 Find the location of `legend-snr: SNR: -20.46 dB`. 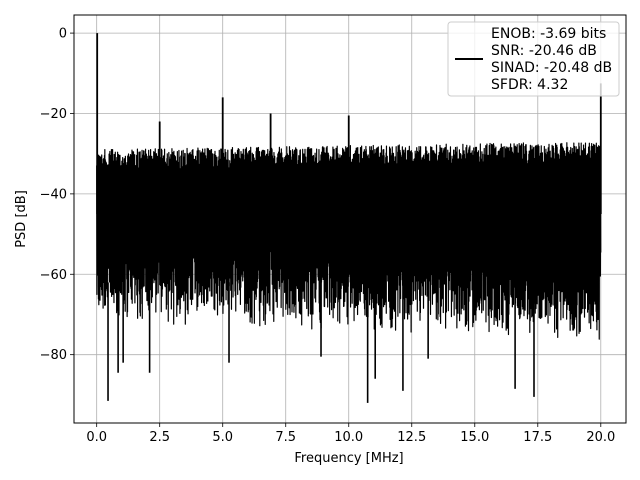

legend-snr: SNR: -20.46 dB is located at coordinates (544, 51).